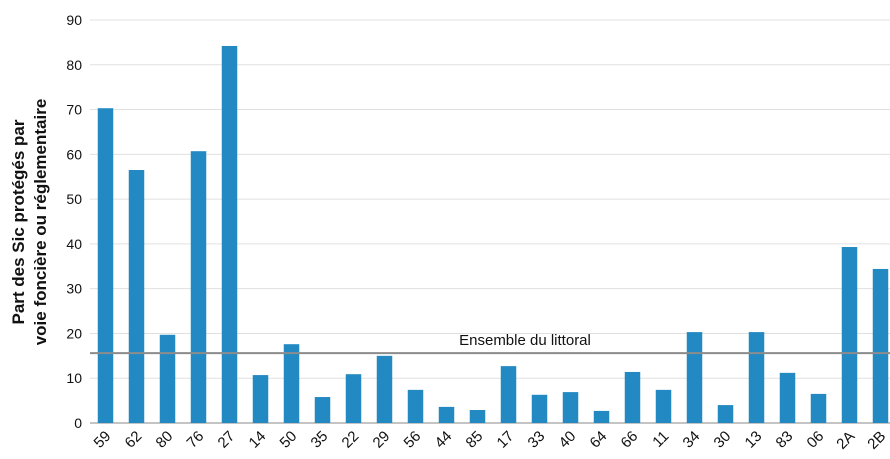 This screenshot has height=459, width=890. What do you see at coordinates (74, 110) in the screenshot?
I see `y-tick-label: 70` at bounding box center [74, 110].